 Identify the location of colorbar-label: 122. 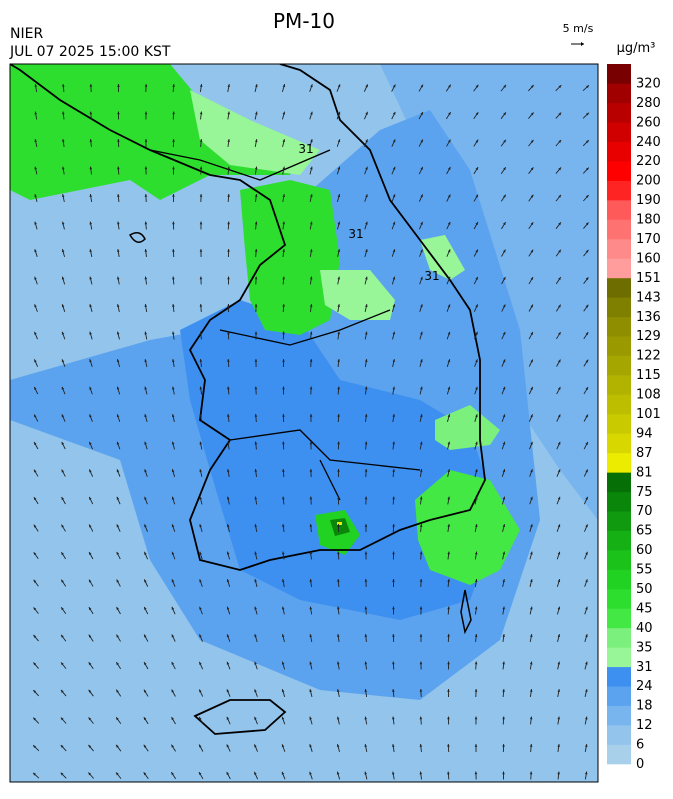
(648, 356).